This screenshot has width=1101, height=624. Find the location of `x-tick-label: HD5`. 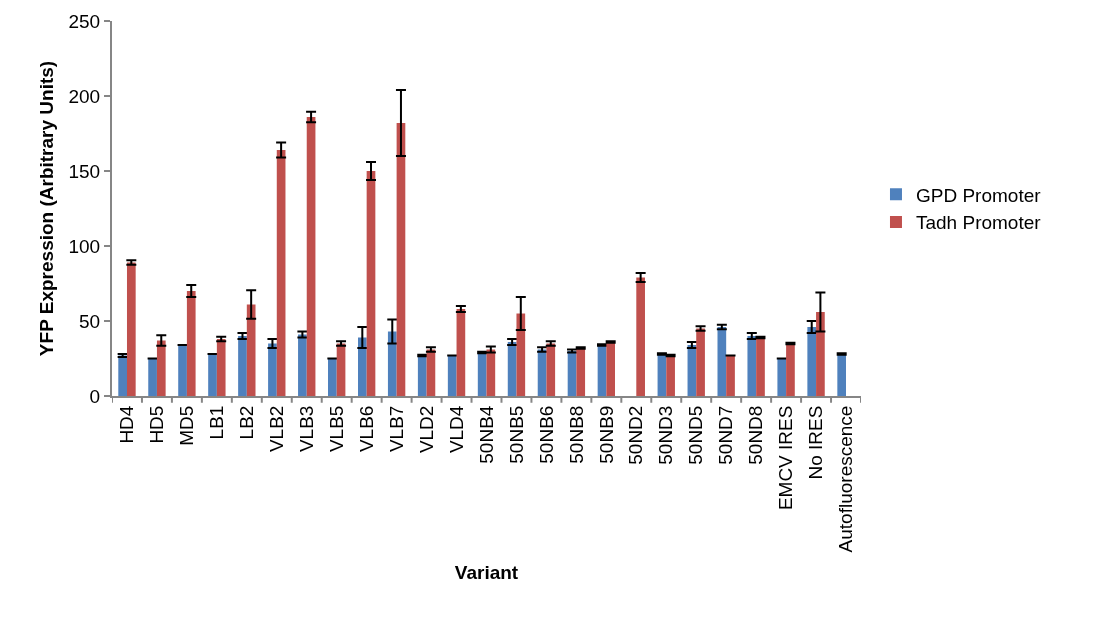

x-tick-label: HD5 is located at coordinates (157, 424).